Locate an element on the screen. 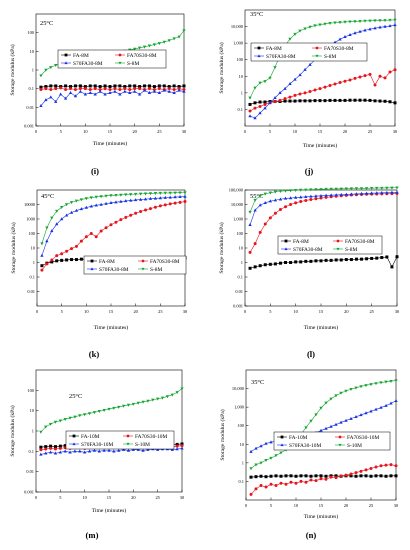  x-tick-label: 20 is located at coordinates (346, 505).